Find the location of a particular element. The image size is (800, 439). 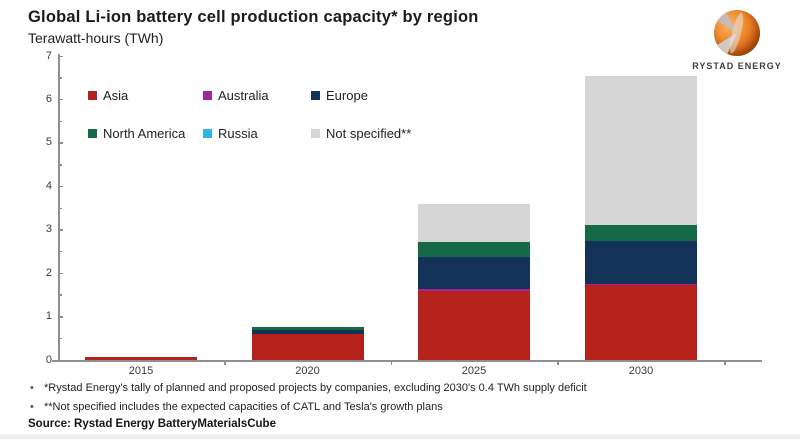

logo-text: RYSTAD ENERGY is located at coordinates (737, 66).